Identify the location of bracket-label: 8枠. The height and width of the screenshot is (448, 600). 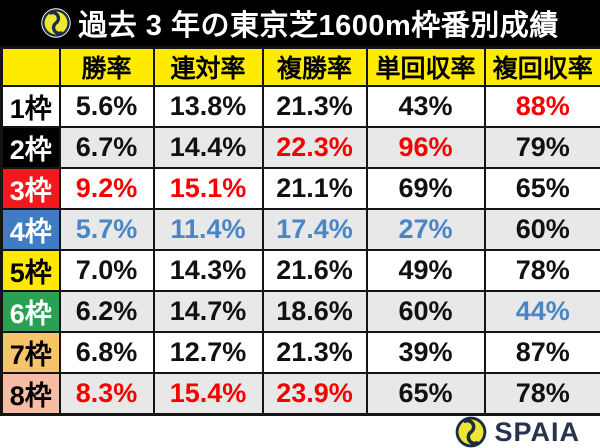
(31, 394).